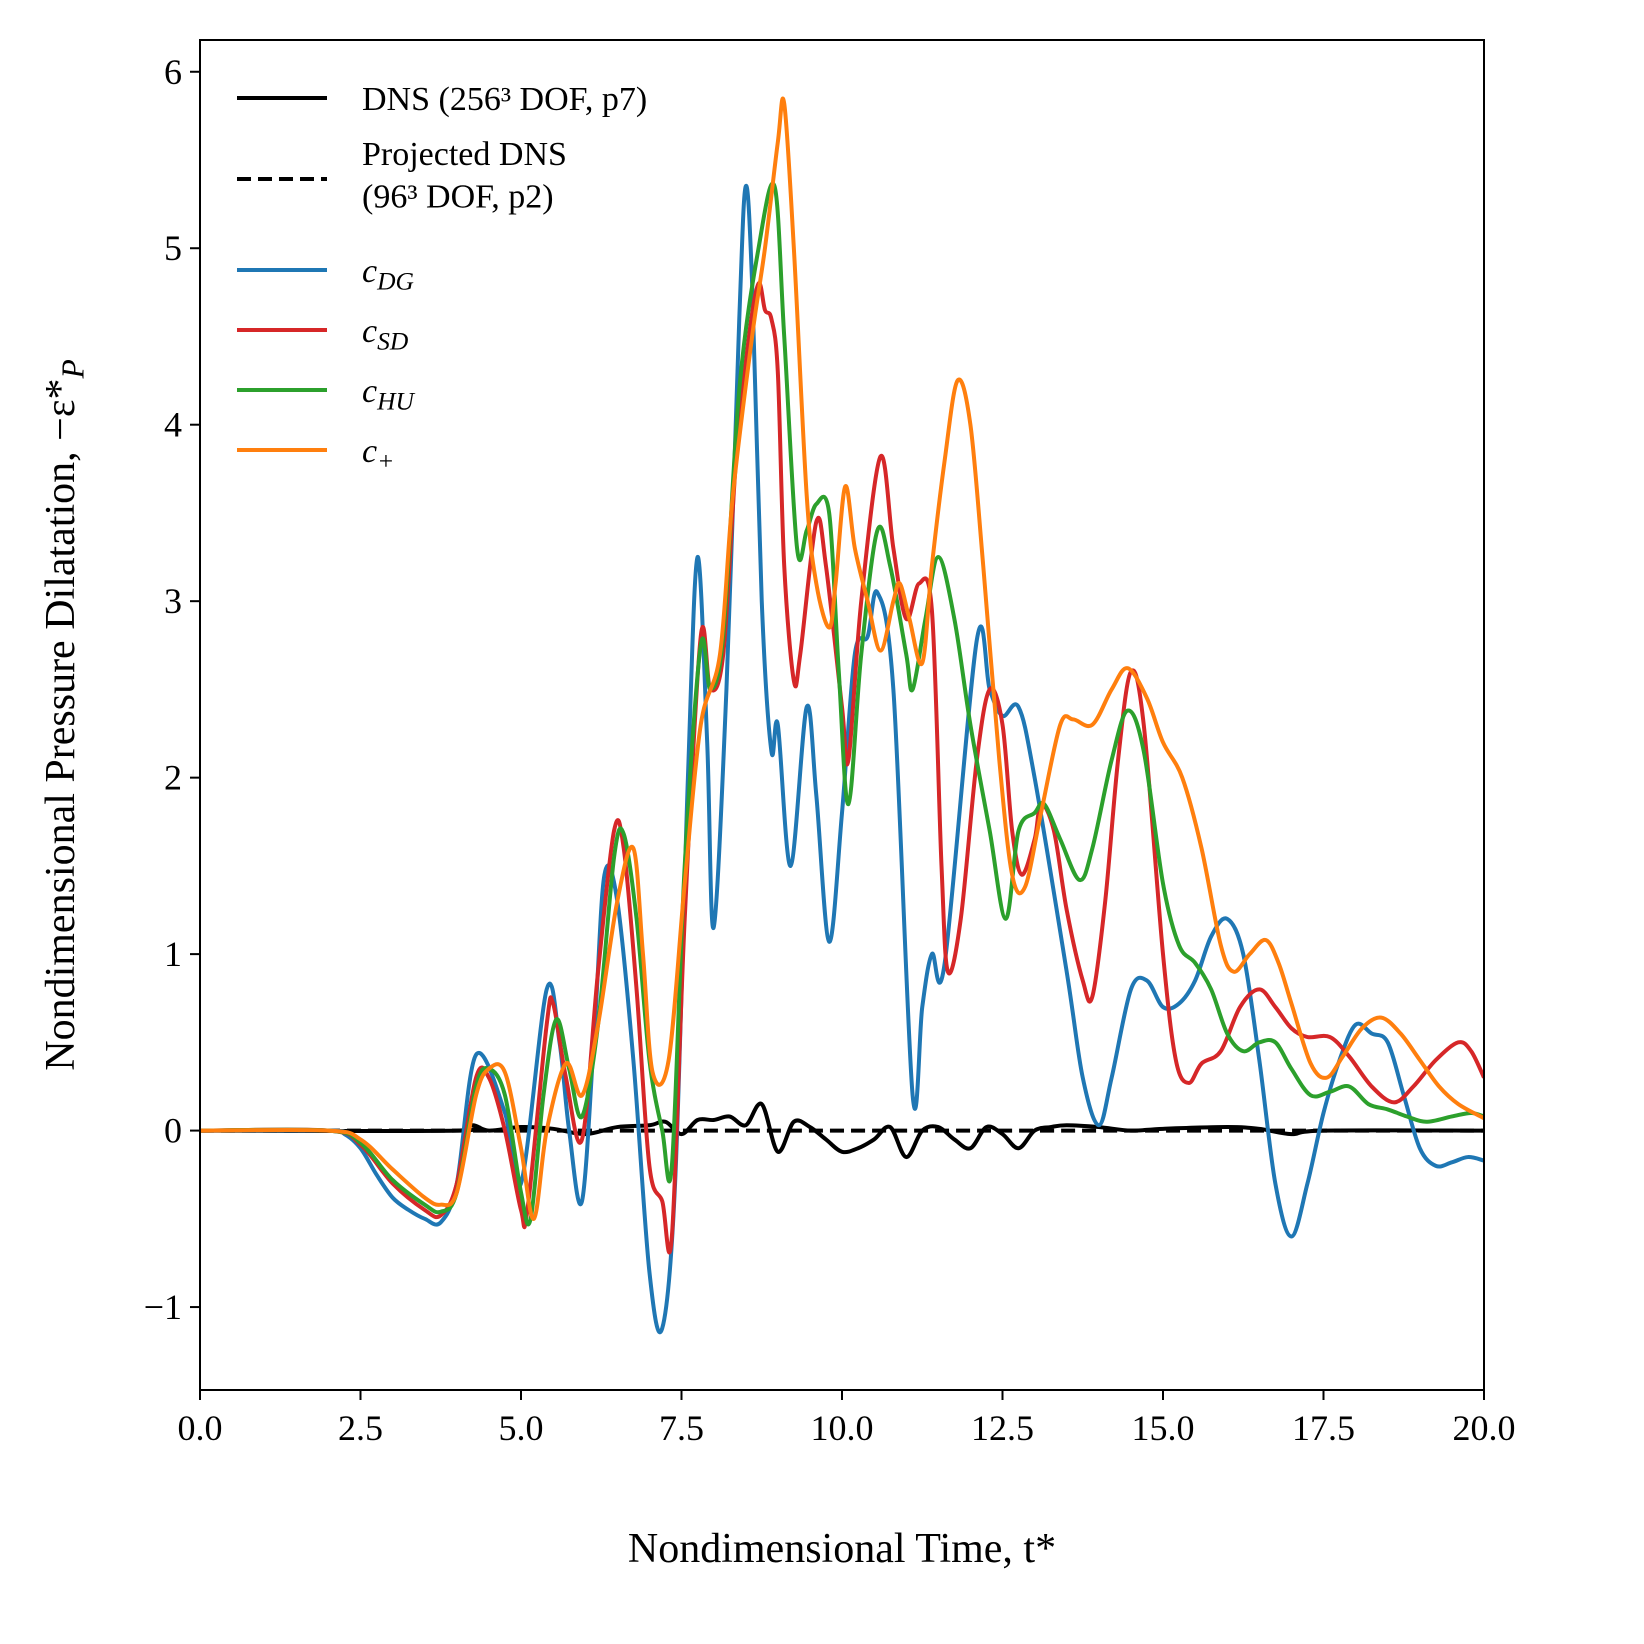  Describe the element at coordinates (173, 778) in the screenshot. I see `y-tick-label: 2` at that location.